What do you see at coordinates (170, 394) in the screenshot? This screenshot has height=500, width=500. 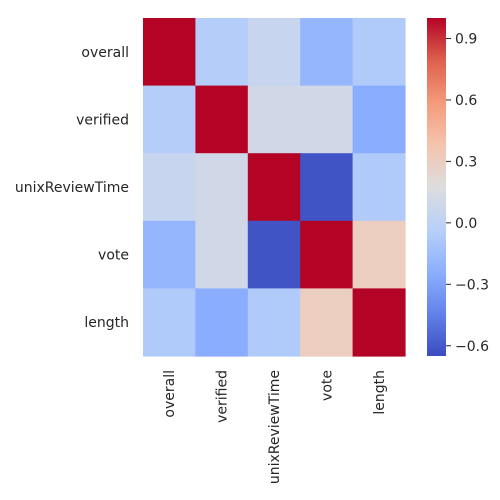 I see `column-label: overall` at bounding box center [170, 394].